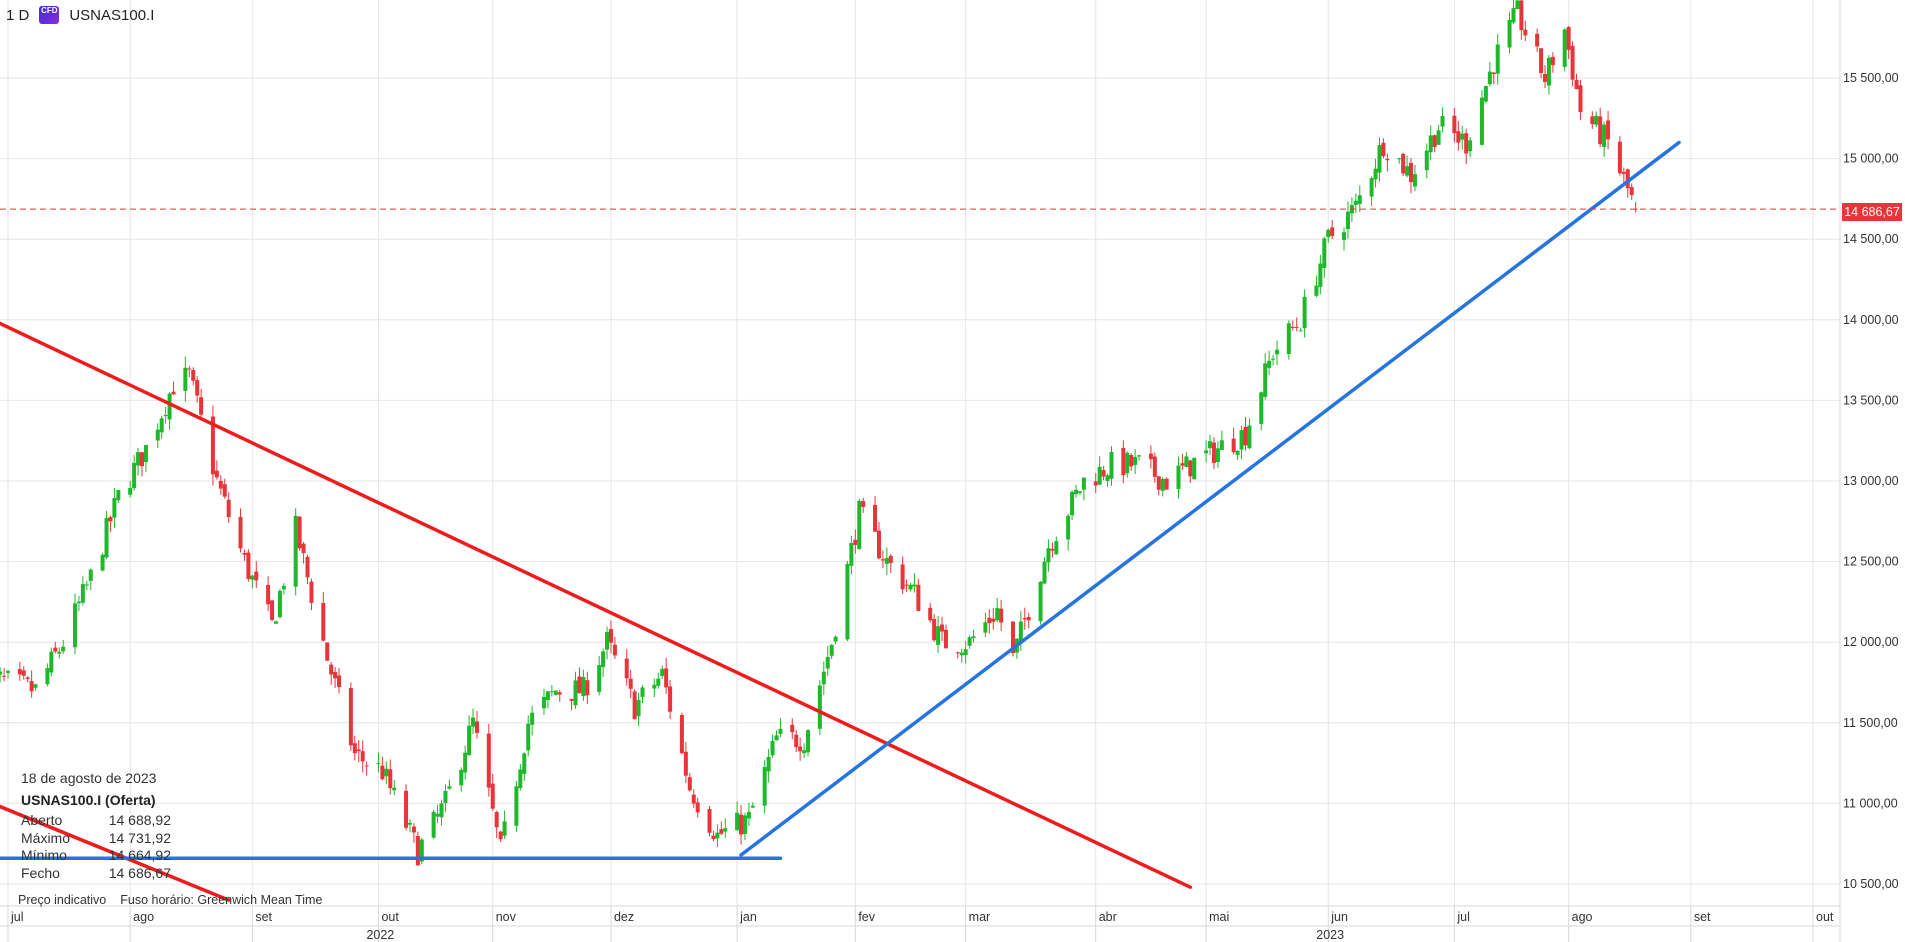  Describe the element at coordinates (40, 872) in the screenshot. I see `info-label: Fecho` at that location.